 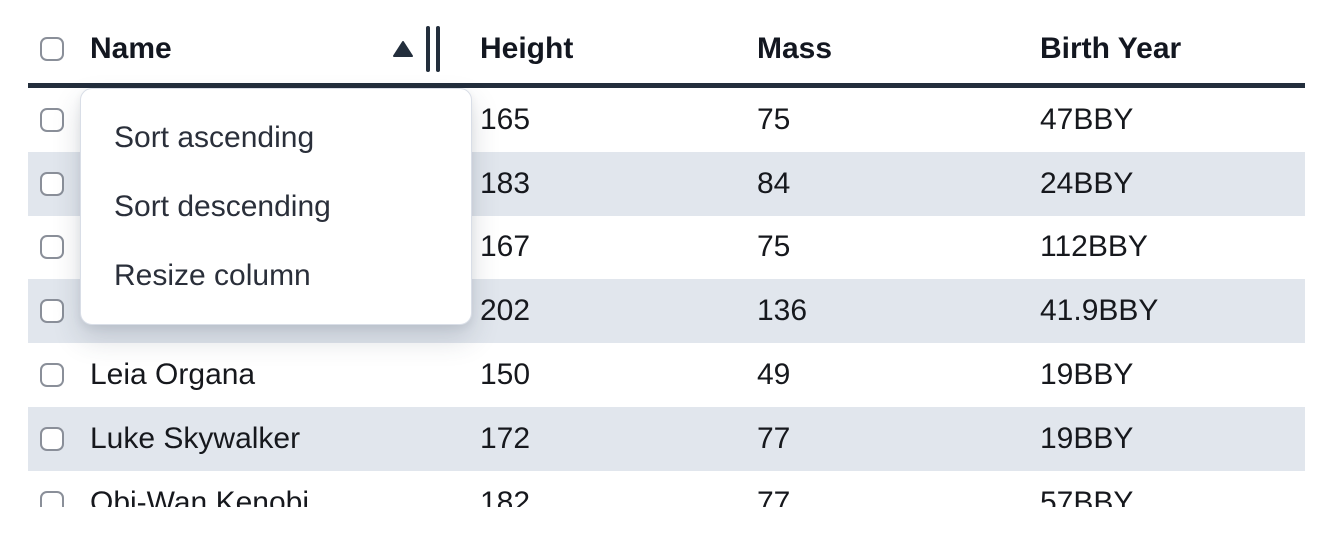 What do you see at coordinates (214, 137) in the screenshot?
I see `menu-item-sort-ascending: Sort ascending` at bounding box center [214, 137].